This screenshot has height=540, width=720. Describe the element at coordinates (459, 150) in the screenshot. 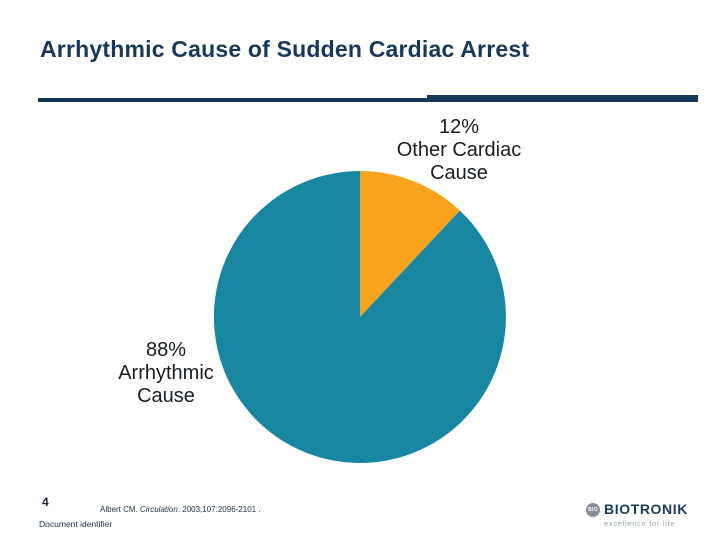

I see `pie-label-other-cardiac-cause: 12% Other Cardiac Cause` at that location.